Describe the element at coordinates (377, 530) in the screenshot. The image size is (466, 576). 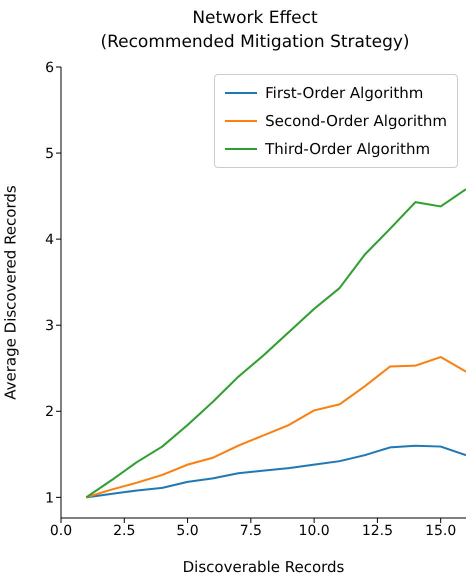
I see `x-tick-label: 12.5` at that location.